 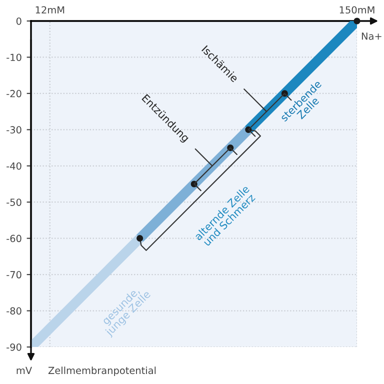 What do you see at coordinates (14, 94) in the screenshot?
I see `y-tick-label: -20` at bounding box center [14, 94].